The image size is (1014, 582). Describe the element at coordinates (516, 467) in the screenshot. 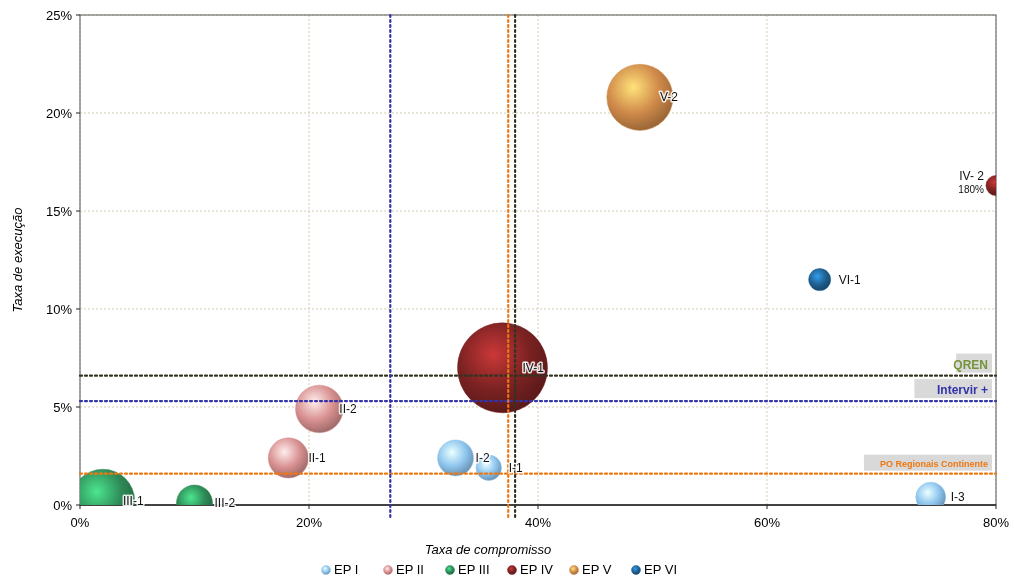

I see `annotation: I-1` at that location.